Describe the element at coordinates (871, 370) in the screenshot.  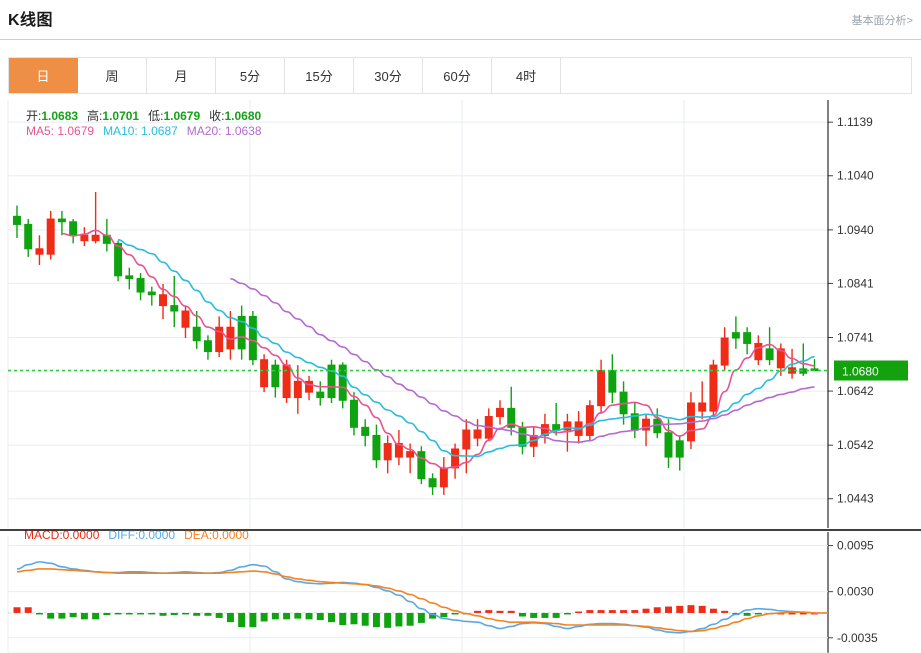
I see `current-price-tag` at that location.